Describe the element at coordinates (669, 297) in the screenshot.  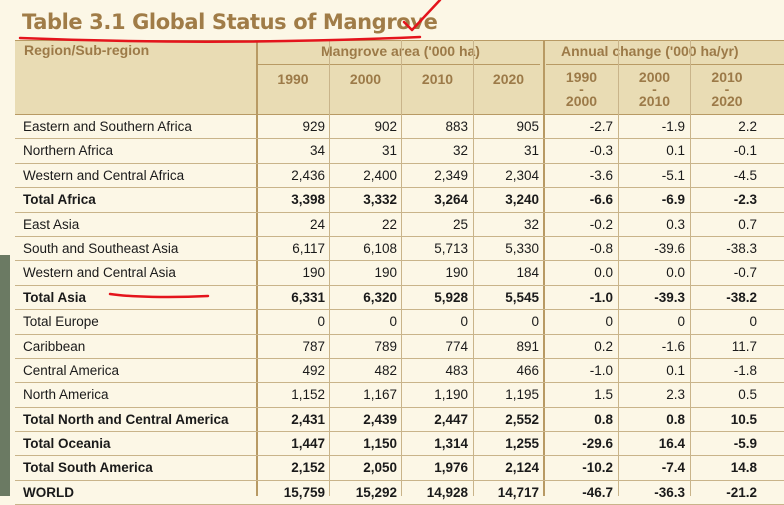
I see `change-cell: -39.3` at that location.